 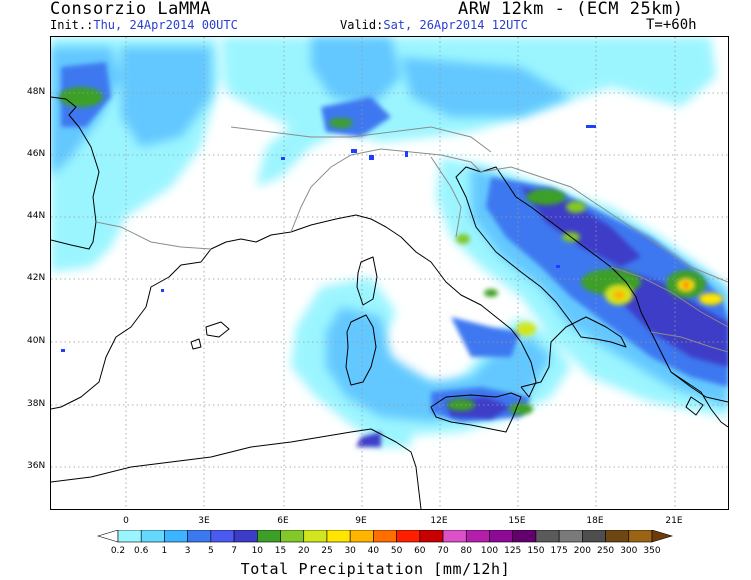 What do you see at coordinates (350, 551) in the screenshot?
I see `colorbar-level-label: 30` at bounding box center [350, 551].